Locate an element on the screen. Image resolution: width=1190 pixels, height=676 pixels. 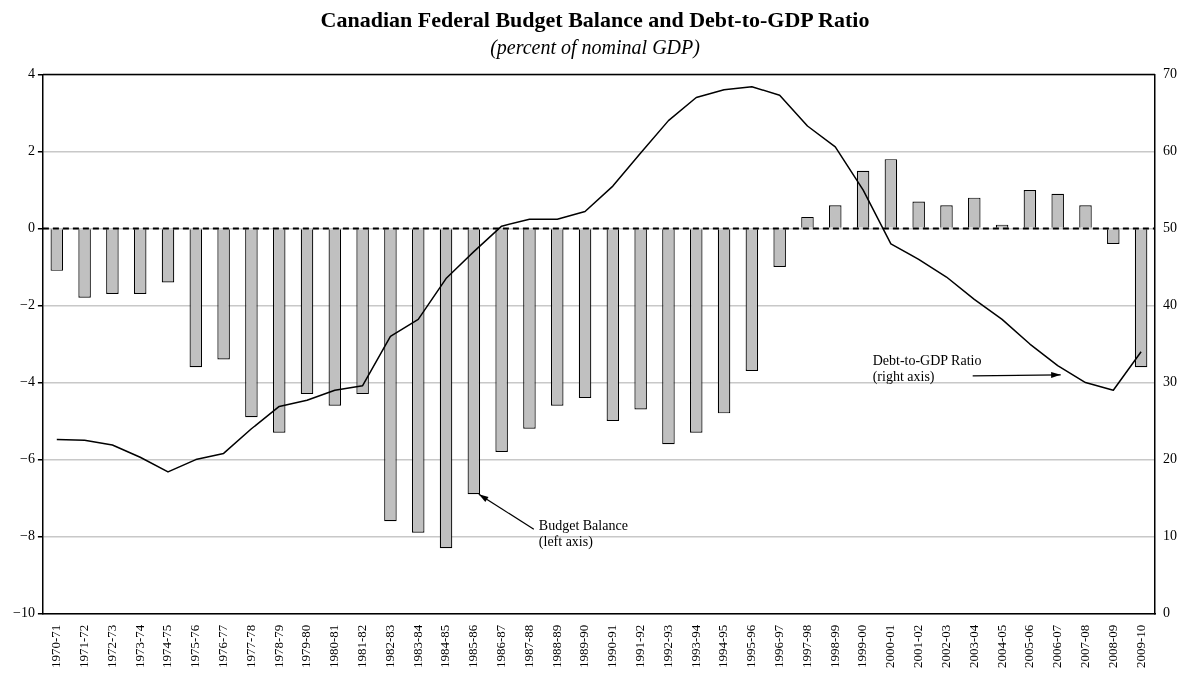
annotation: Debt-to-GDP Ratio (right axis) is located at coordinates (927, 368).